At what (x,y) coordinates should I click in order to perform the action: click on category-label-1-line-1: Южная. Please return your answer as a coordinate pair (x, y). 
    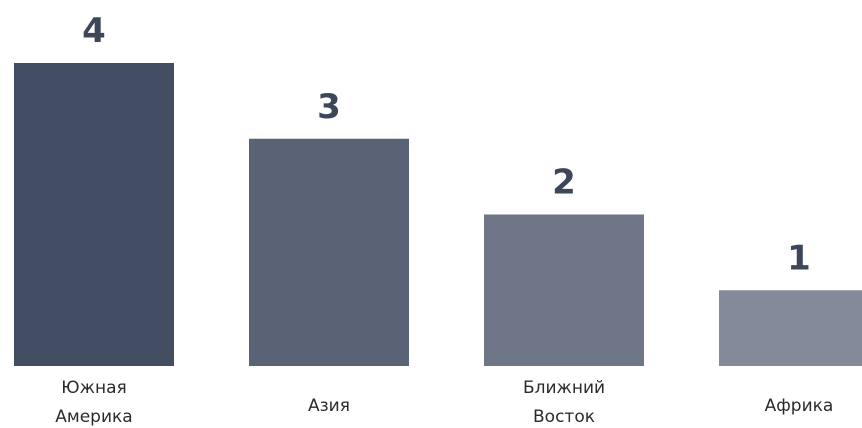
    Looking at the image, I should click on (93, 388).